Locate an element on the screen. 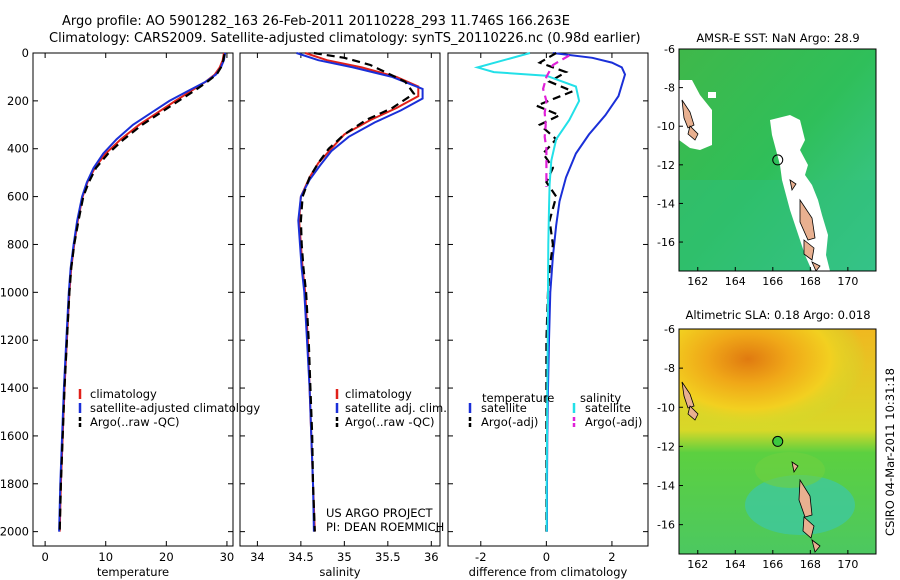 This screenshot has height=580, width=900. x-axis-label: difference from climatology is located at coordinates (548, 572).